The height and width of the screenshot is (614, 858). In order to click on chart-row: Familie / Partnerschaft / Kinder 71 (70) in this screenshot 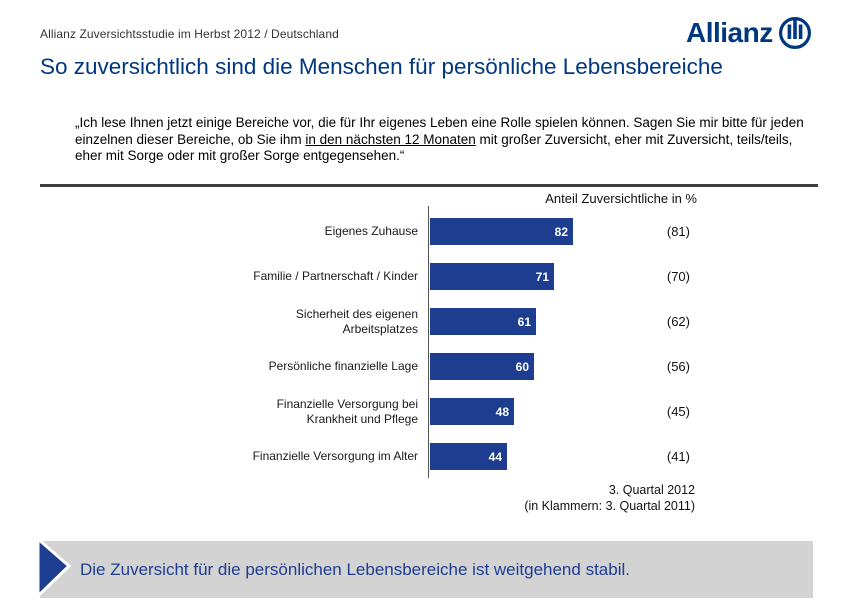, I will do `click(410, 276)`.